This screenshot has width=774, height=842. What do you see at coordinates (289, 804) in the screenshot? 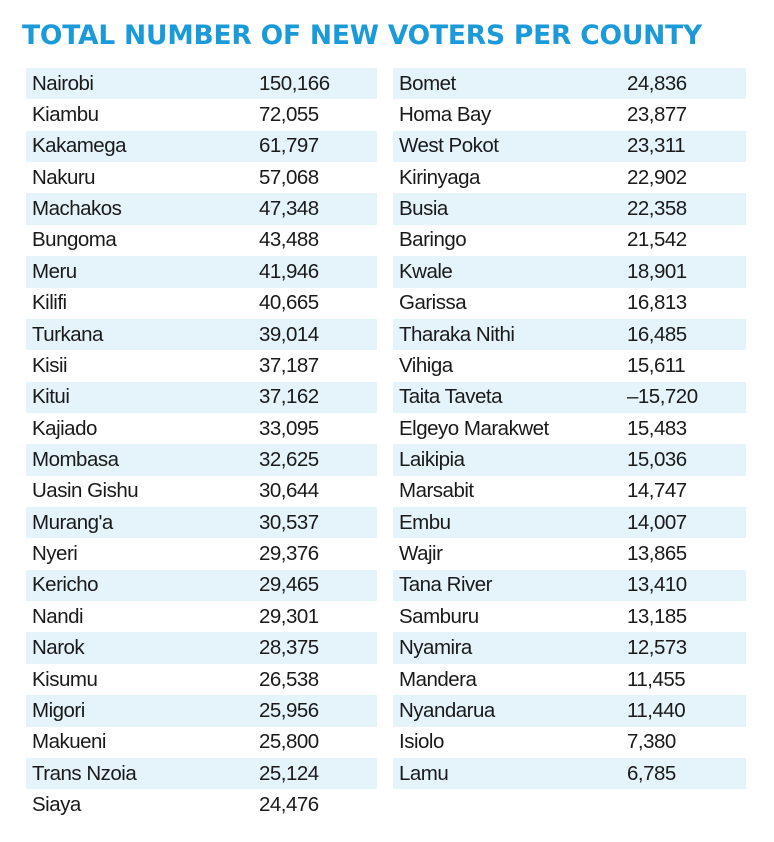
I see `voter-count: 24,476` at bounding box center [289, 804].